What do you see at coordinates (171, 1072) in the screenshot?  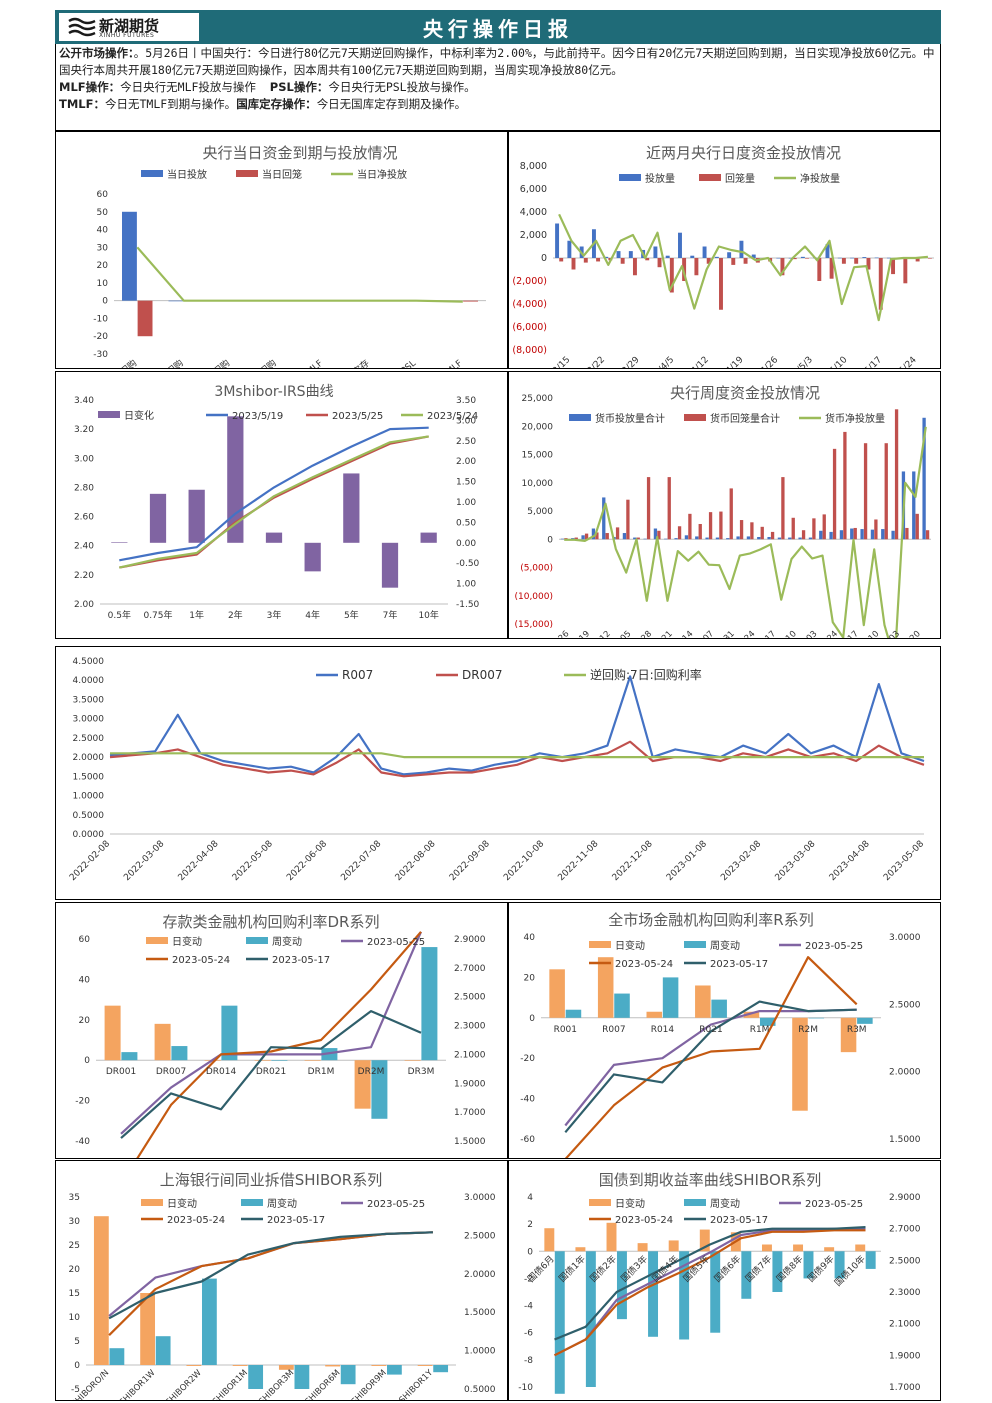 I see `x-tick-label: DR007` at bounding box center [171, 1072].